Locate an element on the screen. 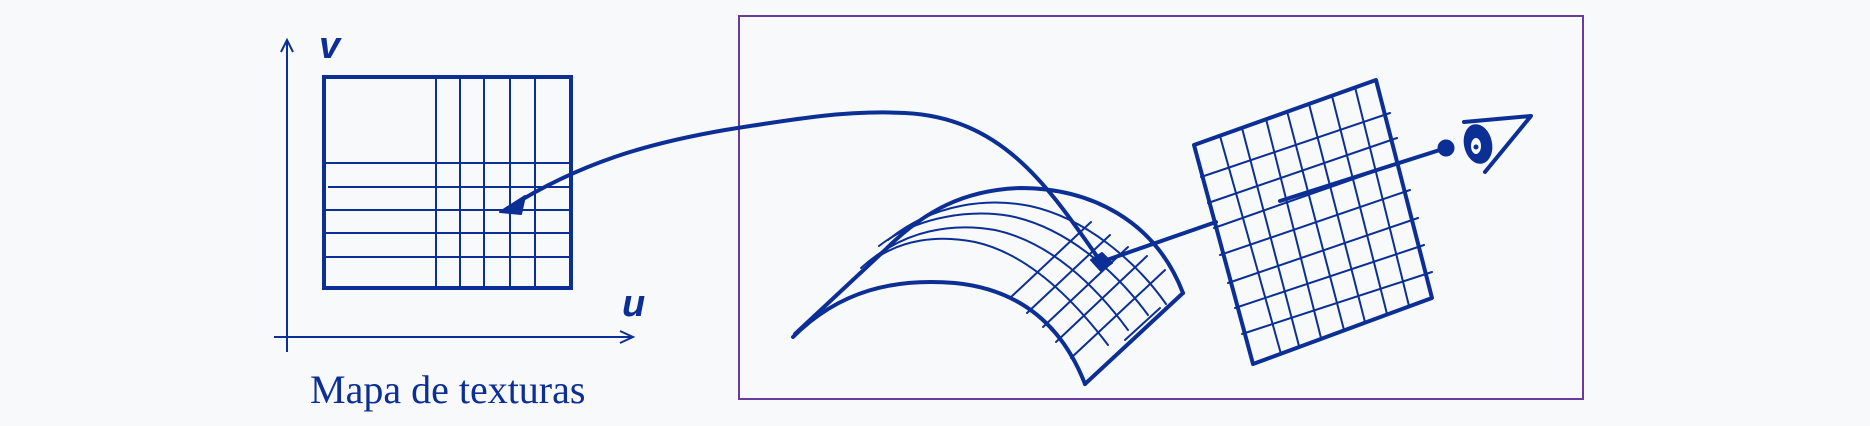 The image size is (1870, 426). texture-map-panel is located at coordinates (455, 194).